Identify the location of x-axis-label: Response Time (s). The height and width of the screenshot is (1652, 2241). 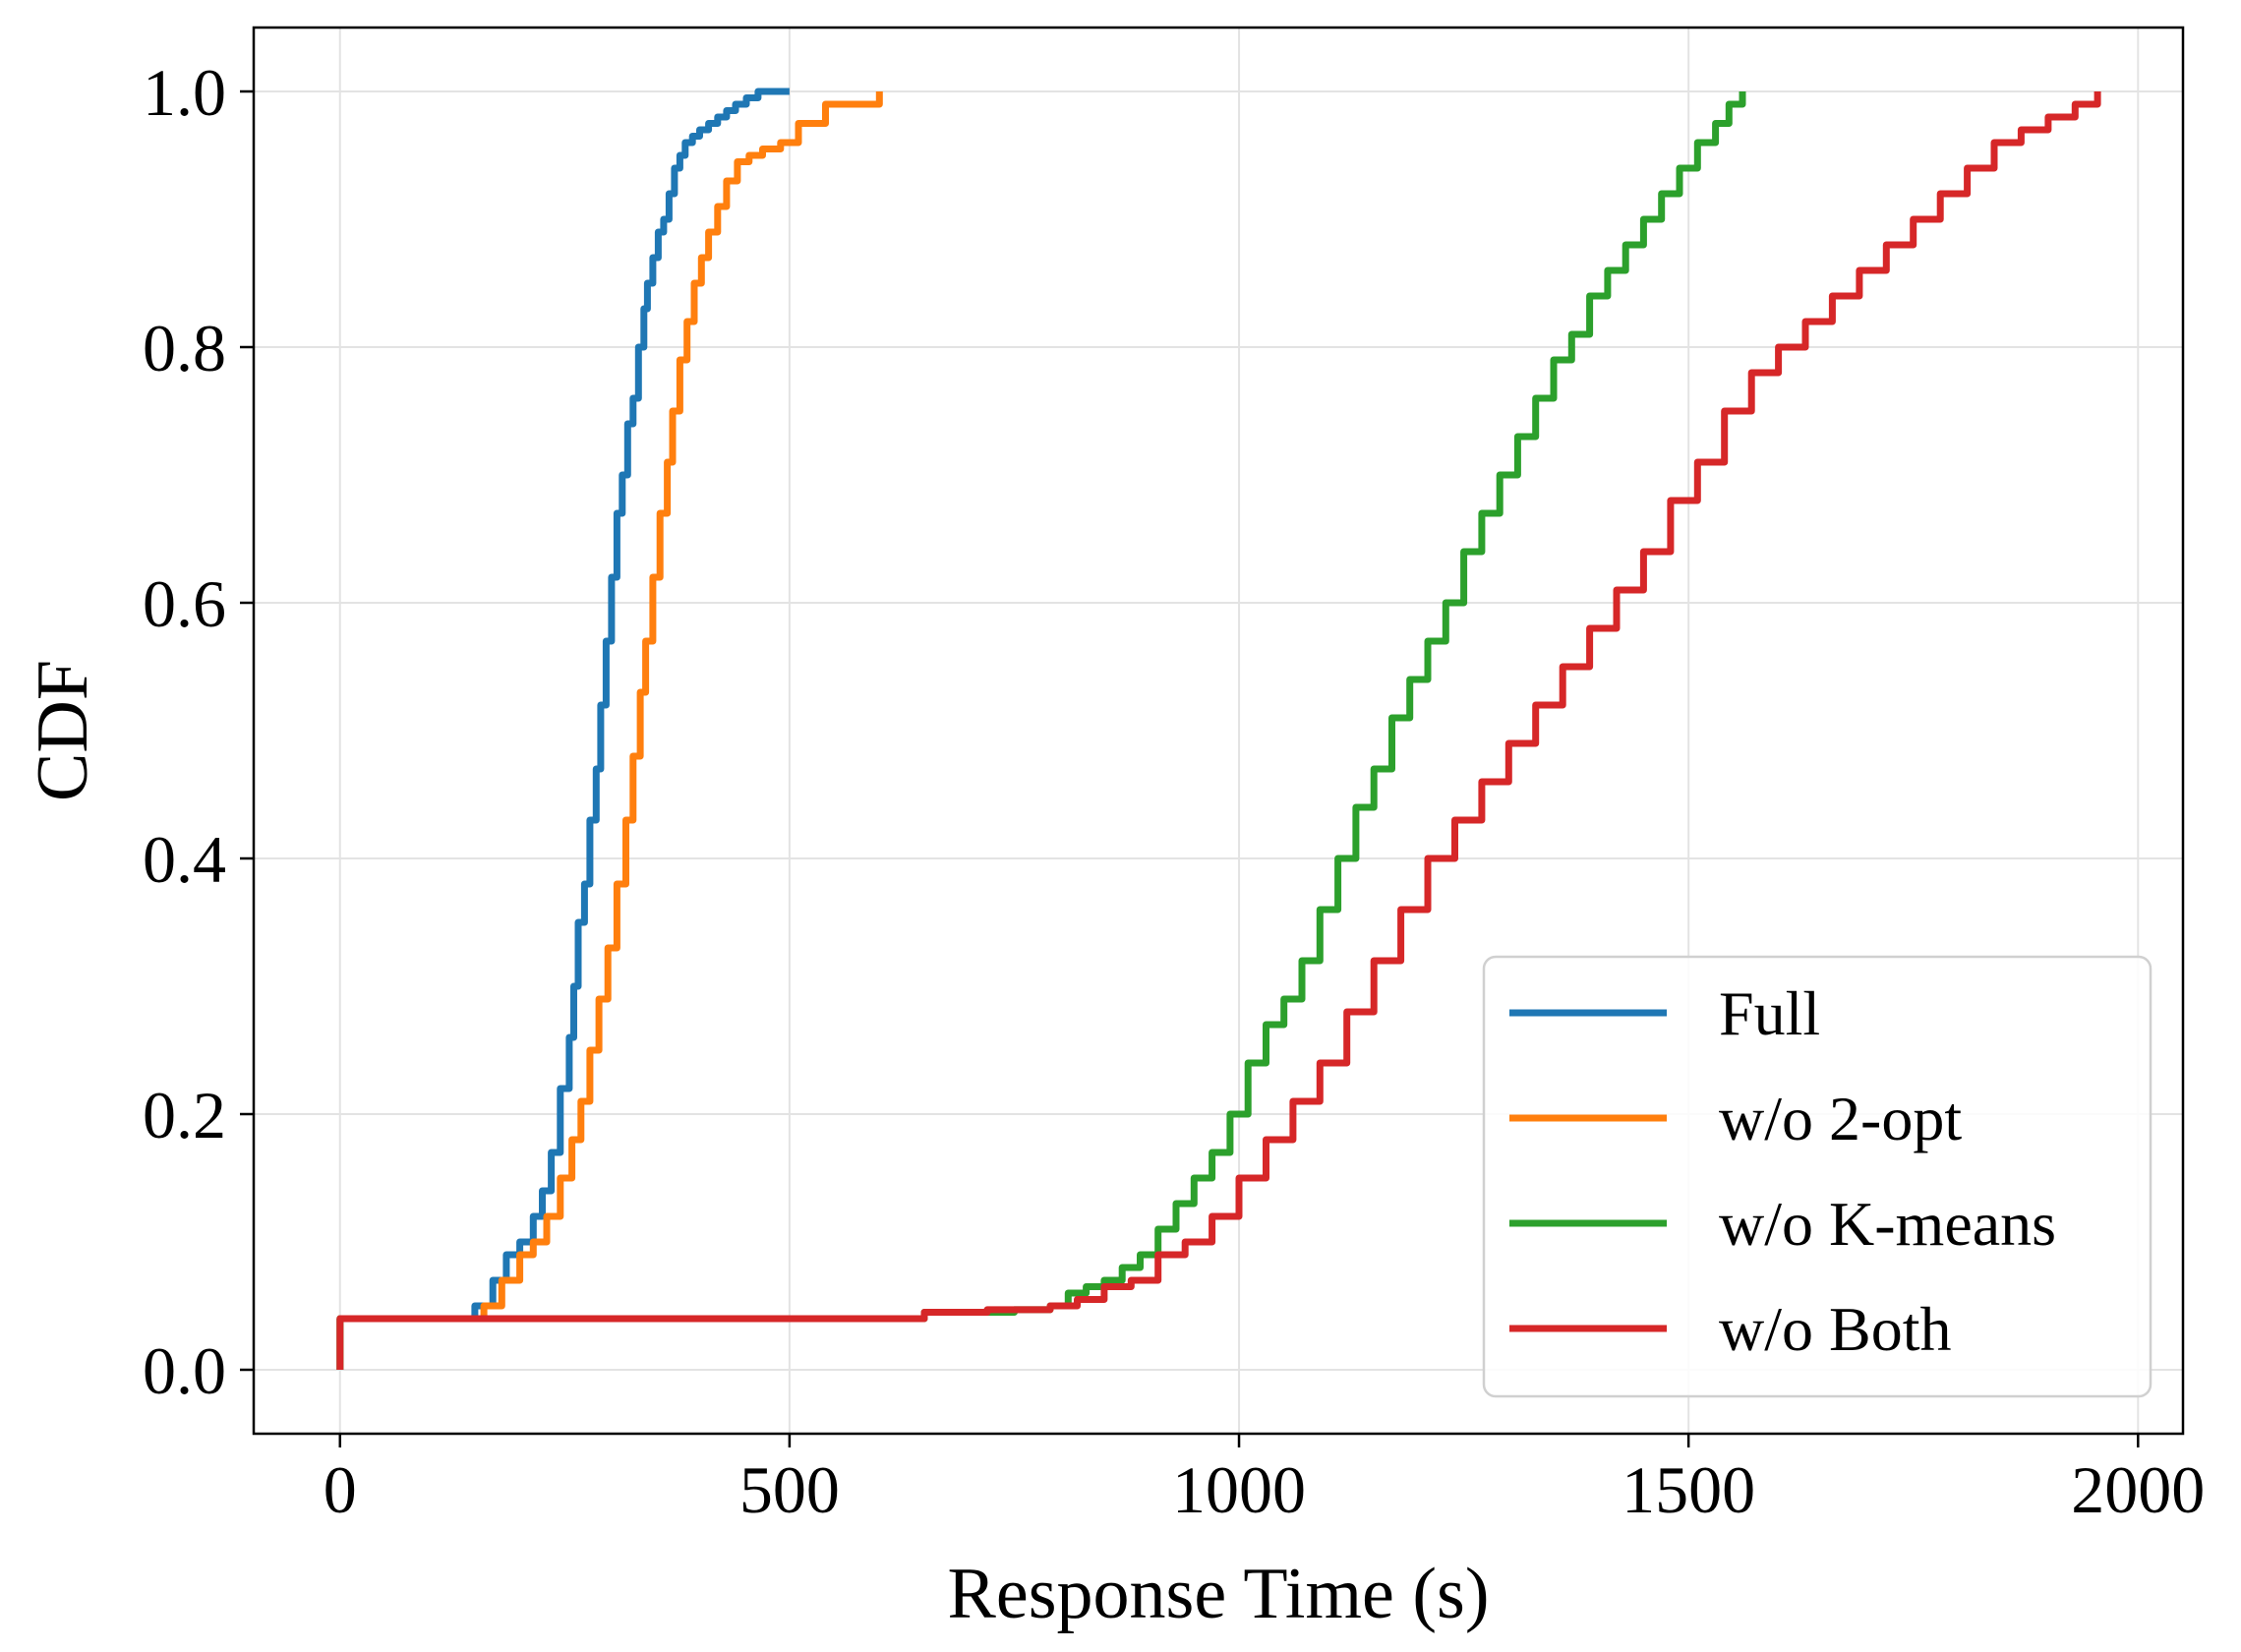
(1219, 1594).